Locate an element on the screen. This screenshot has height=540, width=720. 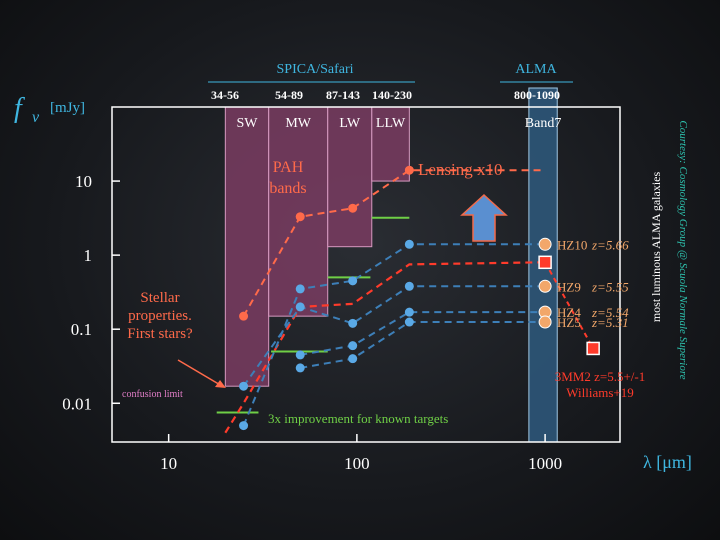
band-region-lw is located at coordinates (350, 177).